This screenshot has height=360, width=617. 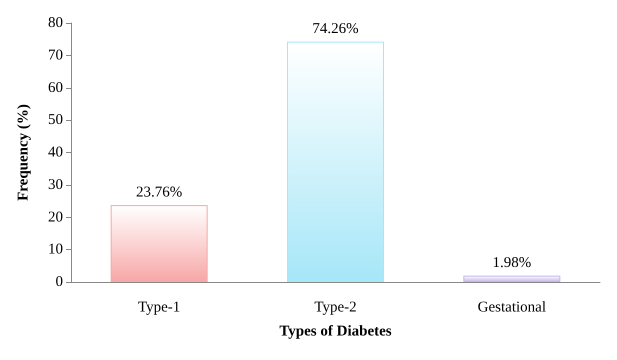 What do you see at coordinates (159, 192) in the screenshot?
I see `data-label: 23.76%` at bounding box center [159, 192].